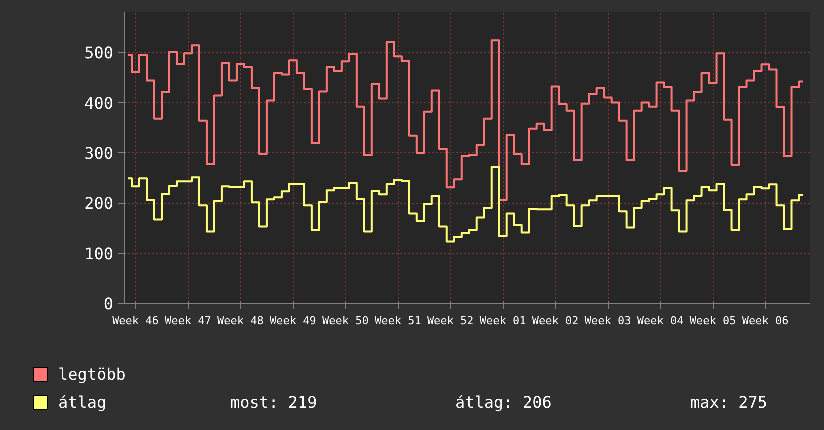  What do you see at coordinates (713, 321) in the screenshot?
I see `x-tick-label: Week 05` at bounding box center [713, 321].